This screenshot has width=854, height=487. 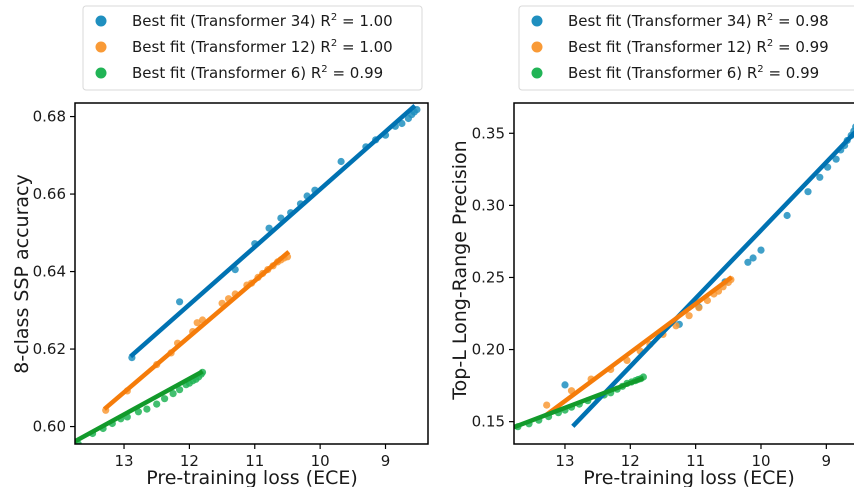 I want to click on legend-entry-t34: Best fit (Transformer 34) R2 = 0.98, so click(x=680, y=21).